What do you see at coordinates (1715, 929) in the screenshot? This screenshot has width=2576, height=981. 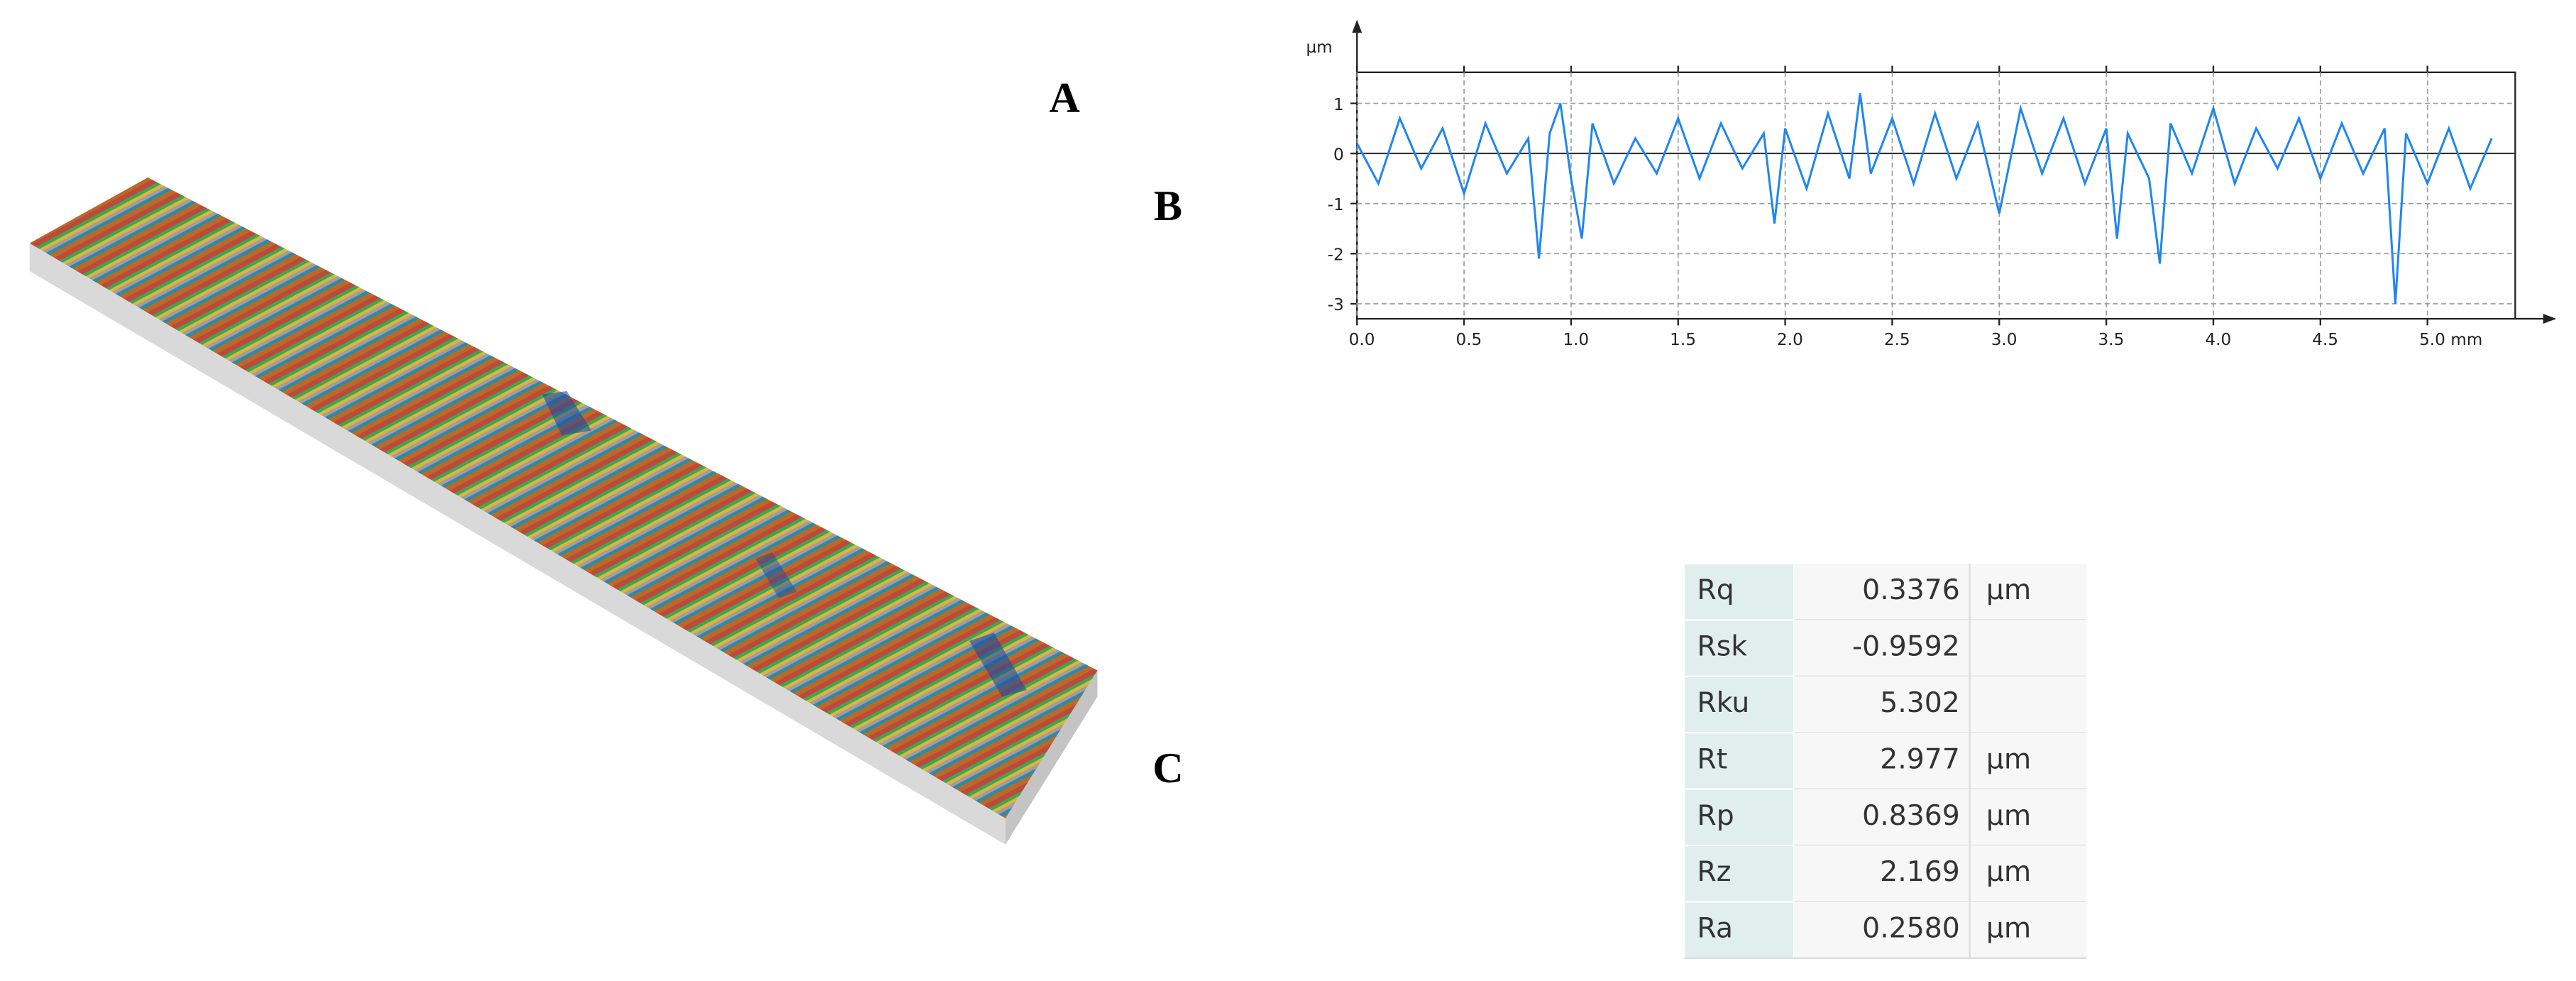 I see `param-name: Ra` at bounding box center [1715, 929].